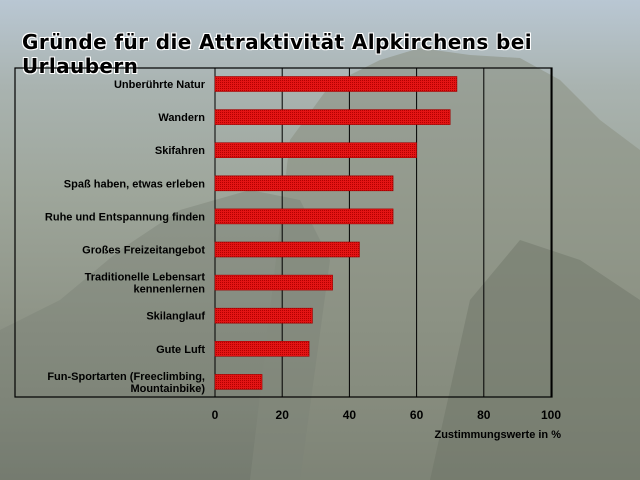 The height and width of the screenshot is (480, 640). What do you see at coordinates (175, 317) in the screenshot?
I see `category-label: Skilanglauf` at bounding box center [175, 317].